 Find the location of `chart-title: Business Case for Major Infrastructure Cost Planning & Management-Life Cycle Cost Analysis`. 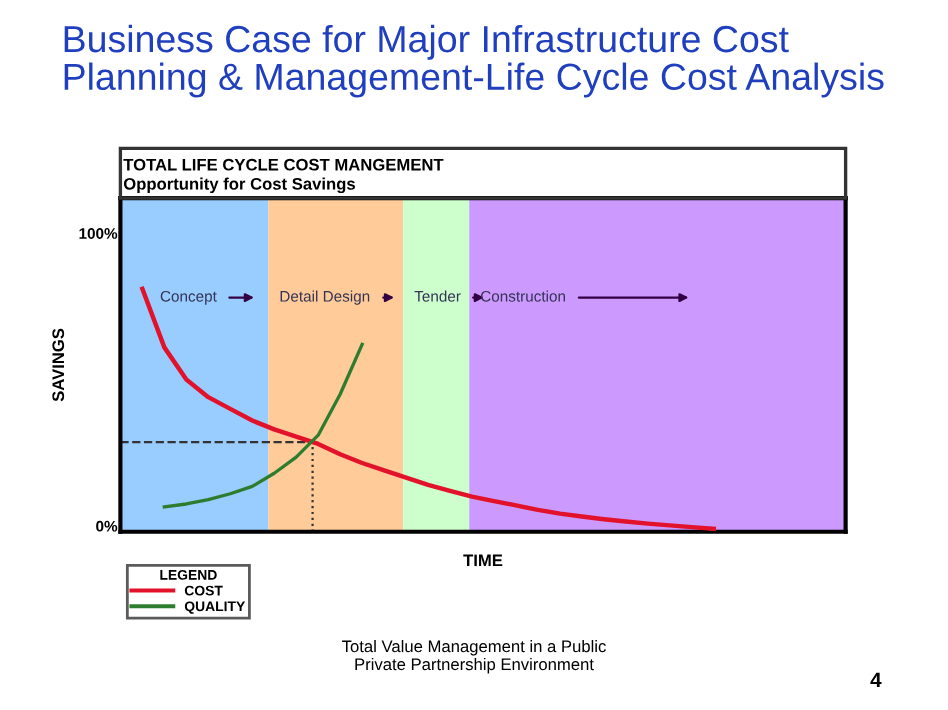

chart-title: Business Case for Major Infrastructure Cost Planning & Management-Life Cycle Cost Analysis is located at coordinates (474, 61).